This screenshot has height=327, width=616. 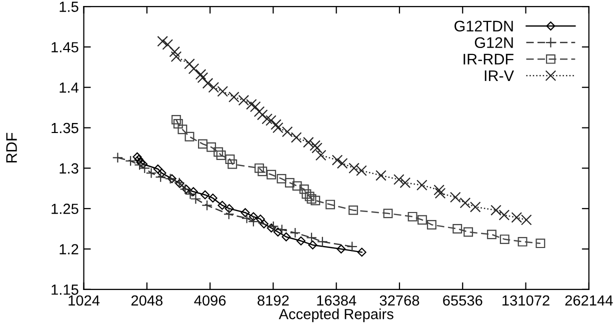 What do you see at coordinates (499, 75) in the screenshot?
I see `legend-label: IR-V` at bounding box center [499, 75].